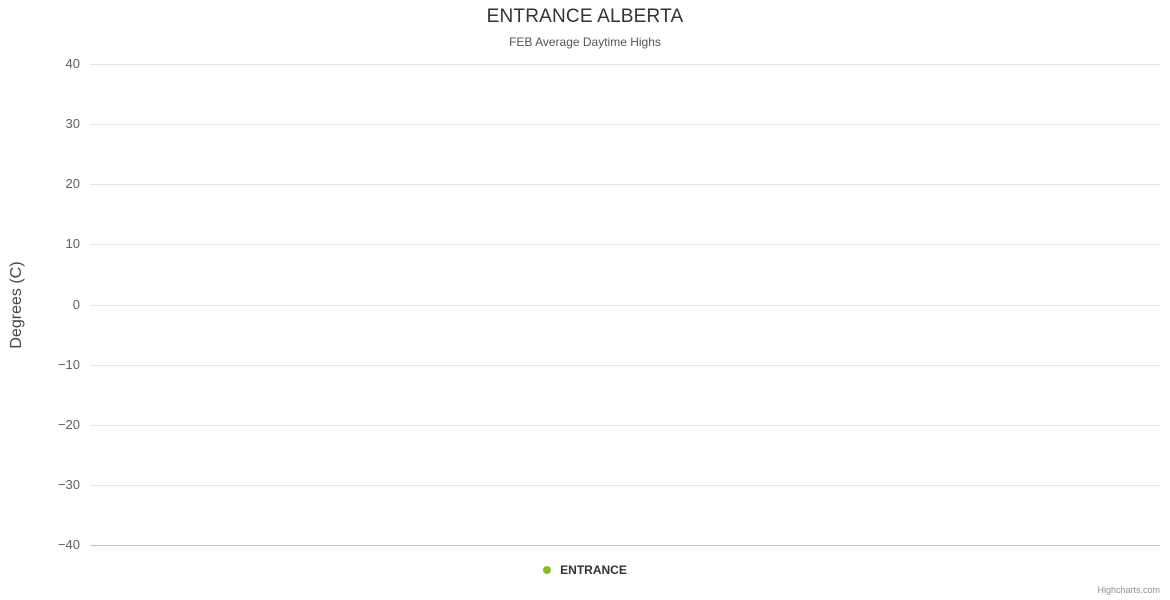 The height and width of the screenshot is (600, 1170). What do you see at coordinates (593, 570) in the screenshot?
I see `legend-item-label: ENTRANCE` at bounding box center [593, 570].